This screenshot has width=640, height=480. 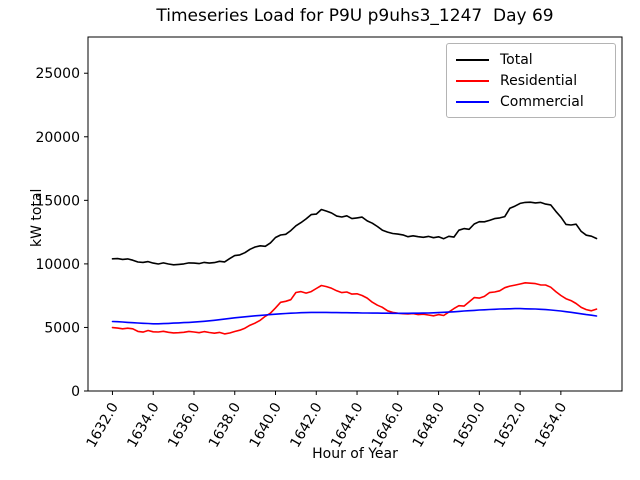 I want to click on x-tick-label: 1646.0, so click(x=388, y=425).